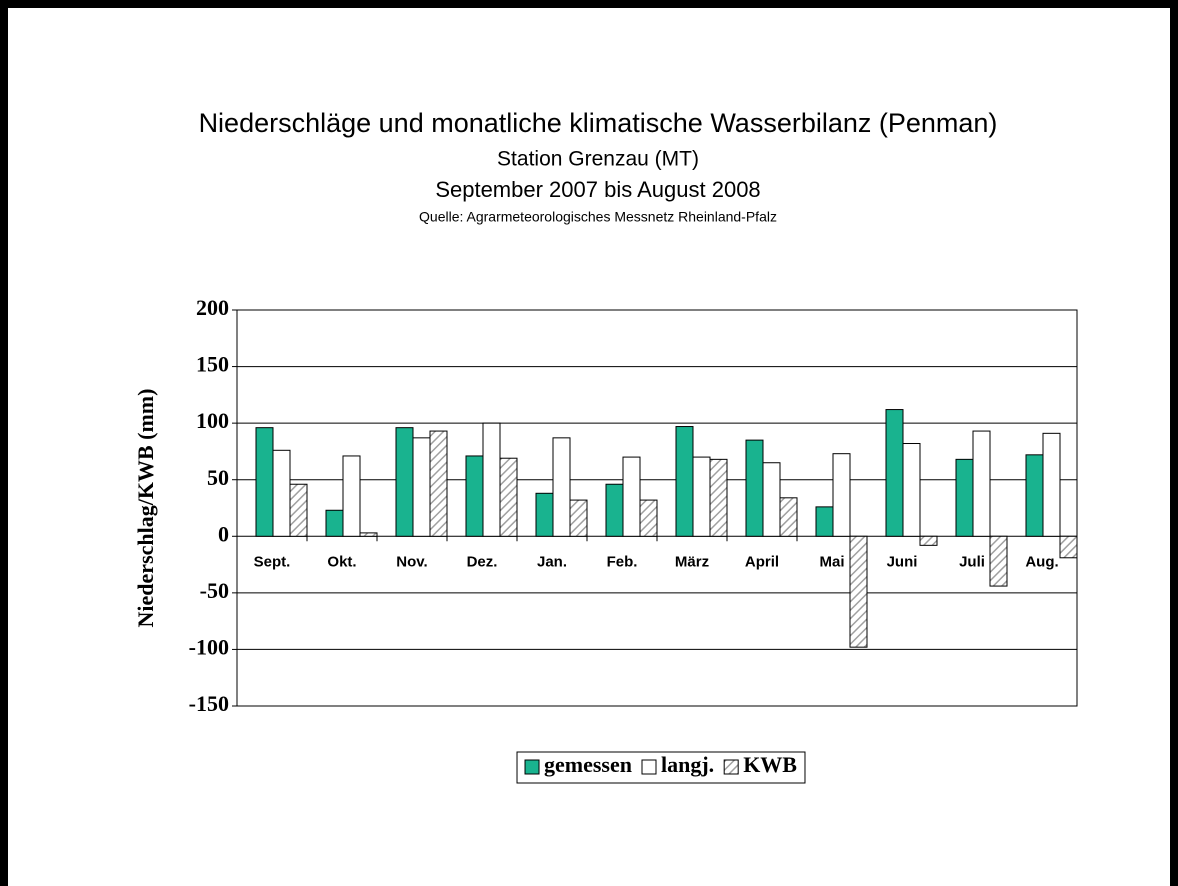 This screenshot has width=1178, height=886. Describe the element at coordinates (598, 159) in the screenshot. I see `chart-subtitle: Station Grenzau (MT)` at that location.